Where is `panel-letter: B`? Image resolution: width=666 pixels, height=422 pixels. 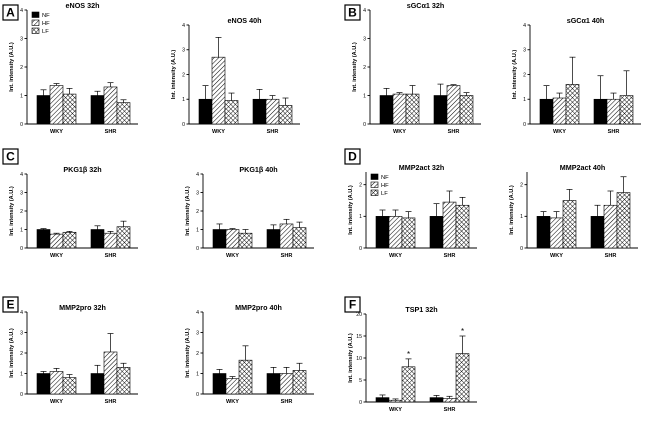
panel-letter: B is located at coordinates (352, 13).